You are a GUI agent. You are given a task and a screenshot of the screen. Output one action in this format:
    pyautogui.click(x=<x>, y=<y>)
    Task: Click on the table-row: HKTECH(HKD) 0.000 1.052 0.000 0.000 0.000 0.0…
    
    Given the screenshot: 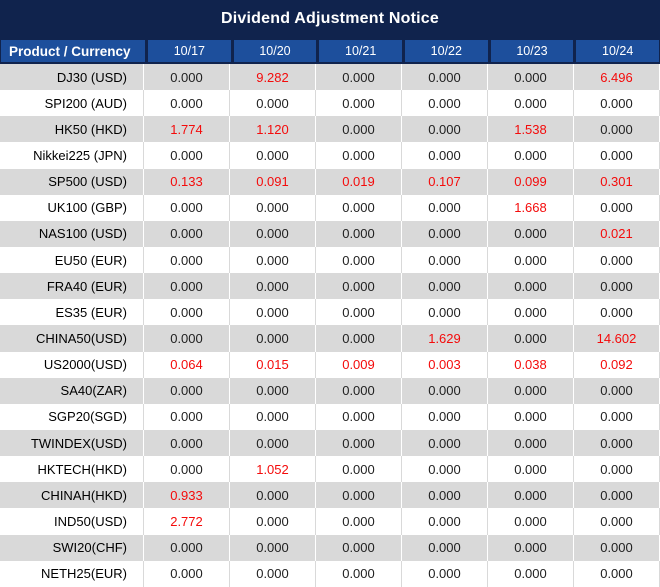 What is the action you would take?
    pyautogui.click(x=330, y=469)
    